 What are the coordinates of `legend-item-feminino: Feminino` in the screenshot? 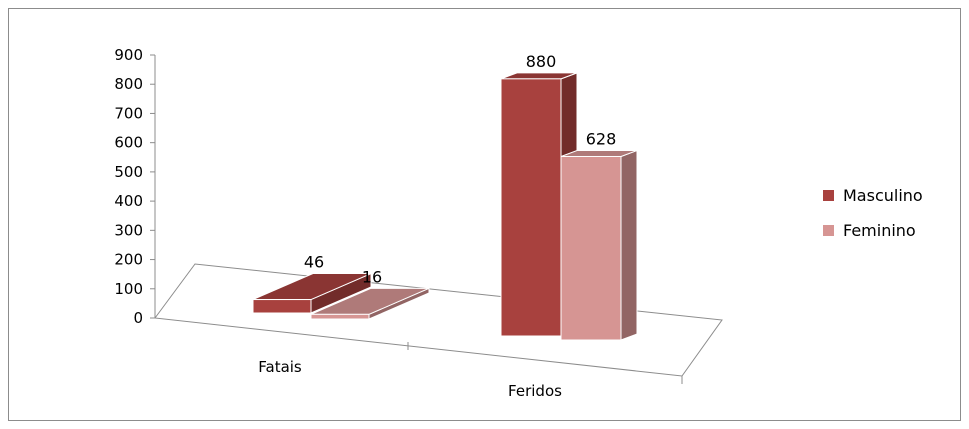 It's located at (869, 230).